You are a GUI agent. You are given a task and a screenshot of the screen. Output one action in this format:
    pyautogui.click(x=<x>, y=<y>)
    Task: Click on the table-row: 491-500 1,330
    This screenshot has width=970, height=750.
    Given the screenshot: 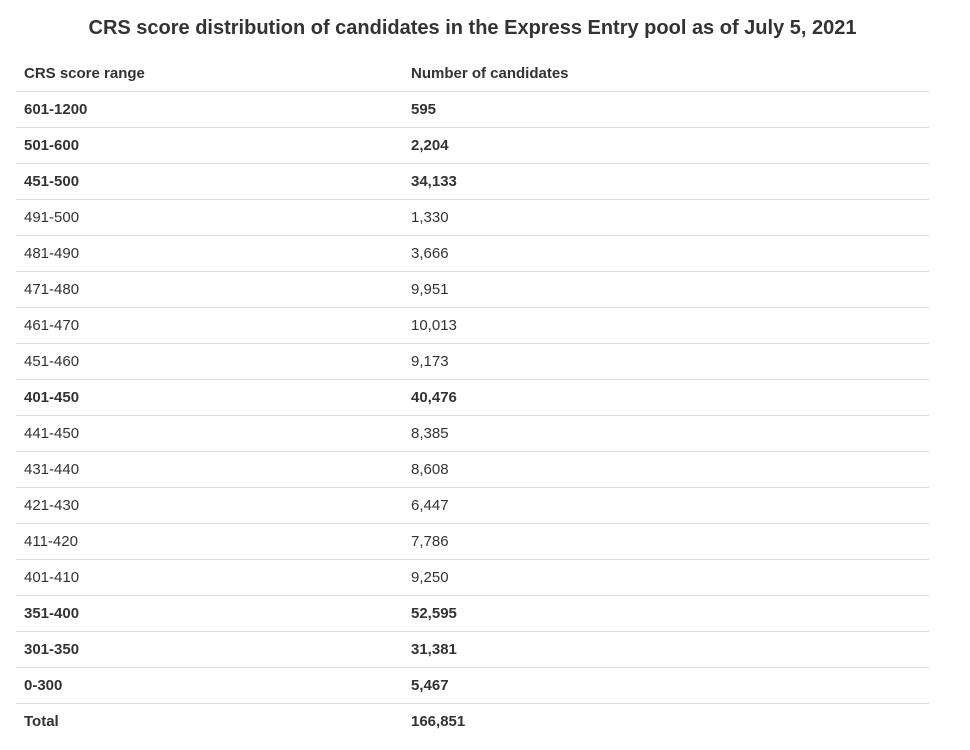 What is the action you would take?
    pyautogui.click(x=472, y=217)
    